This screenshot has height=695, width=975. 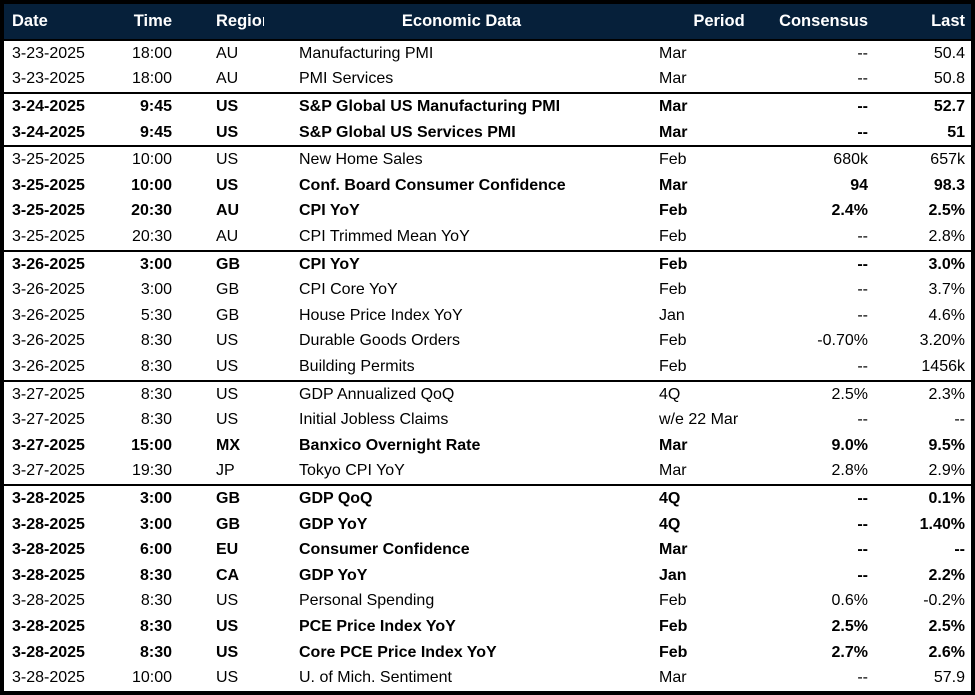 What do you see at coordinates (850, 160) in the screenshot?
I see `cell-consensus: 680k` at bounding box center [850, 160].